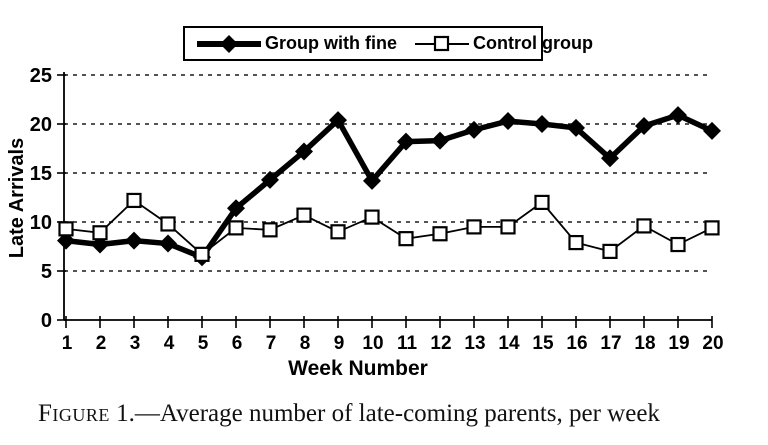 The height and width of the screenshot is (445, 768). What do you see at coordinates (474, 343) in the screenshot?
I see `x-tick-label: 13` at bounding box center [474, 343].